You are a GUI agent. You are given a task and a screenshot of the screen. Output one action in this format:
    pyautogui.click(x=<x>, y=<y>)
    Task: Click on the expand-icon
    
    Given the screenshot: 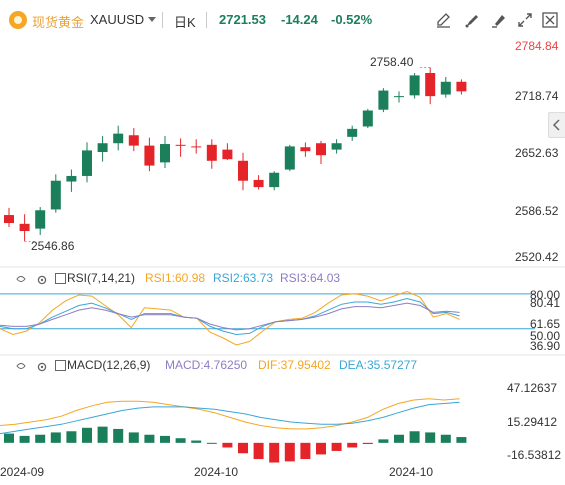 What is the action you would take?
    pyautogui.click(x=525, y=20)
    